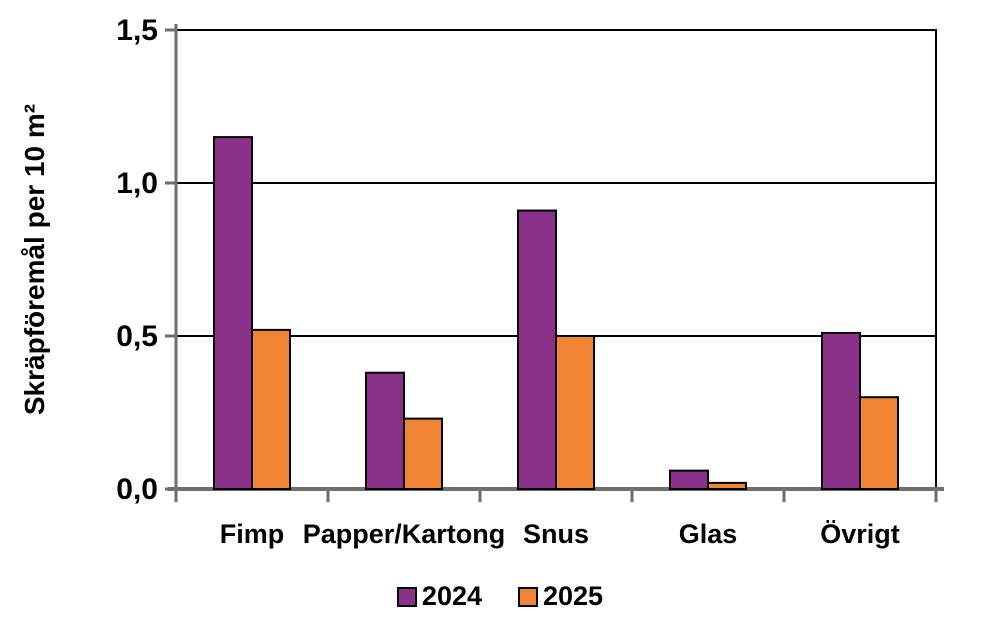  What do you see at coordinates (406, 596) in the screenshot?
I see `legend-swatch-2024` at bounding box center [406, 596].